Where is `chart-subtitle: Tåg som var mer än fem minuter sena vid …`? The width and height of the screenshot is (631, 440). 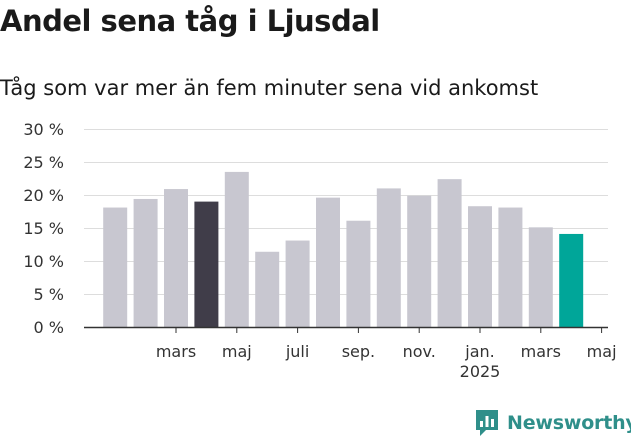
chart-subtitle: Tåg som var mer än fem minuter sena vid … is located at coordinates (269, 88).